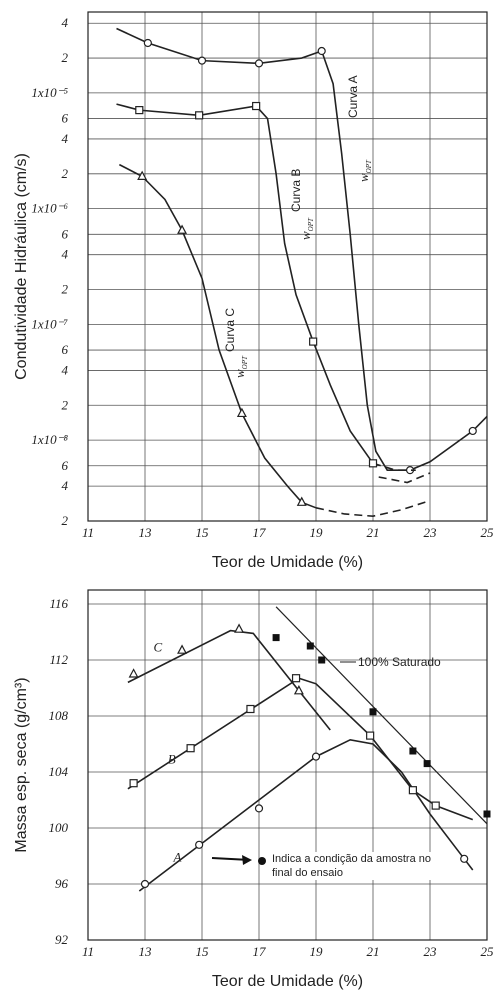  I want to click on y-tick-label: 100, so click(59, 827).